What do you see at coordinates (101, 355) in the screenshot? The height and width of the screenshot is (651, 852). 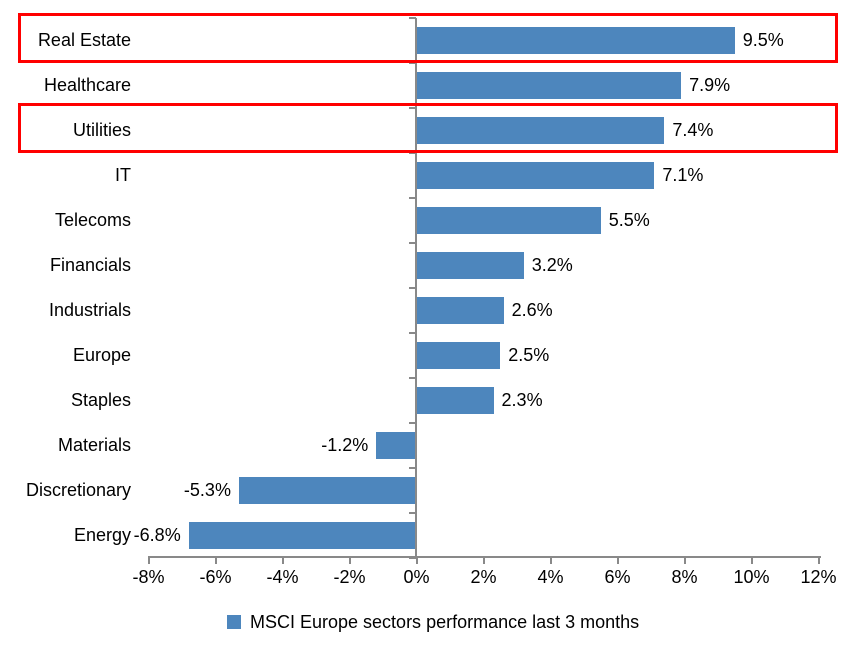 I see `category-label-europe: Europe` at bounding box center [101, 355].